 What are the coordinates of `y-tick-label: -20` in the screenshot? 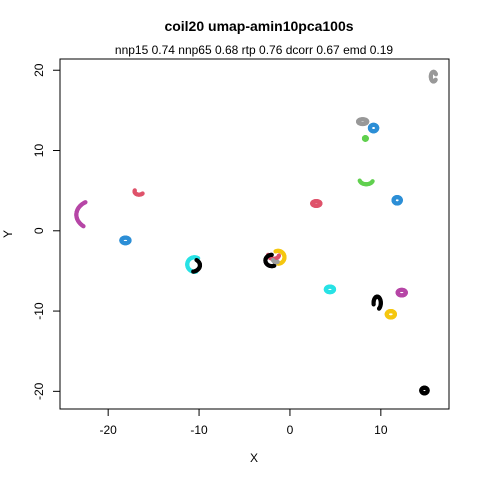 It's located at (39, 391).